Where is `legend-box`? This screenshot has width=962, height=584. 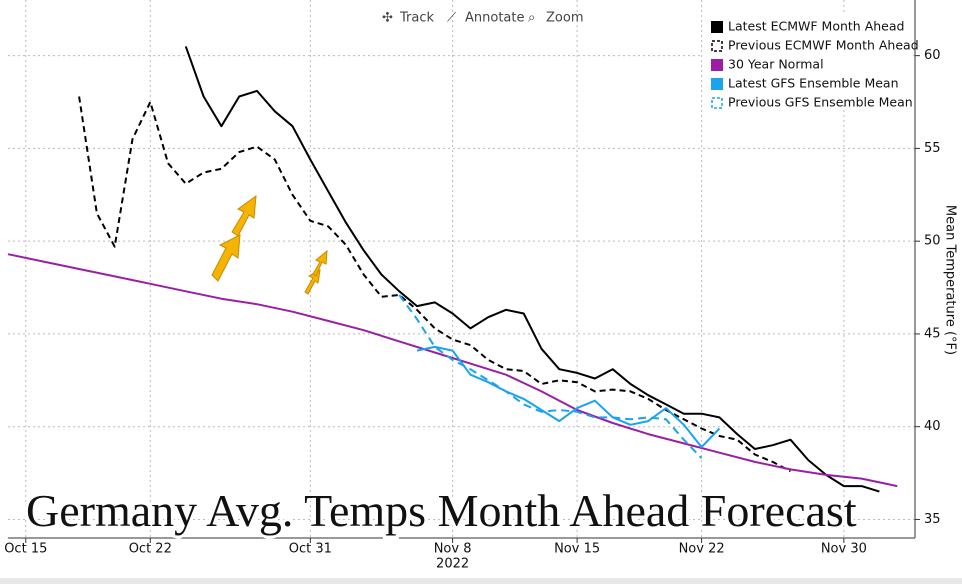
legend-box is located at coordinates (808, 58).